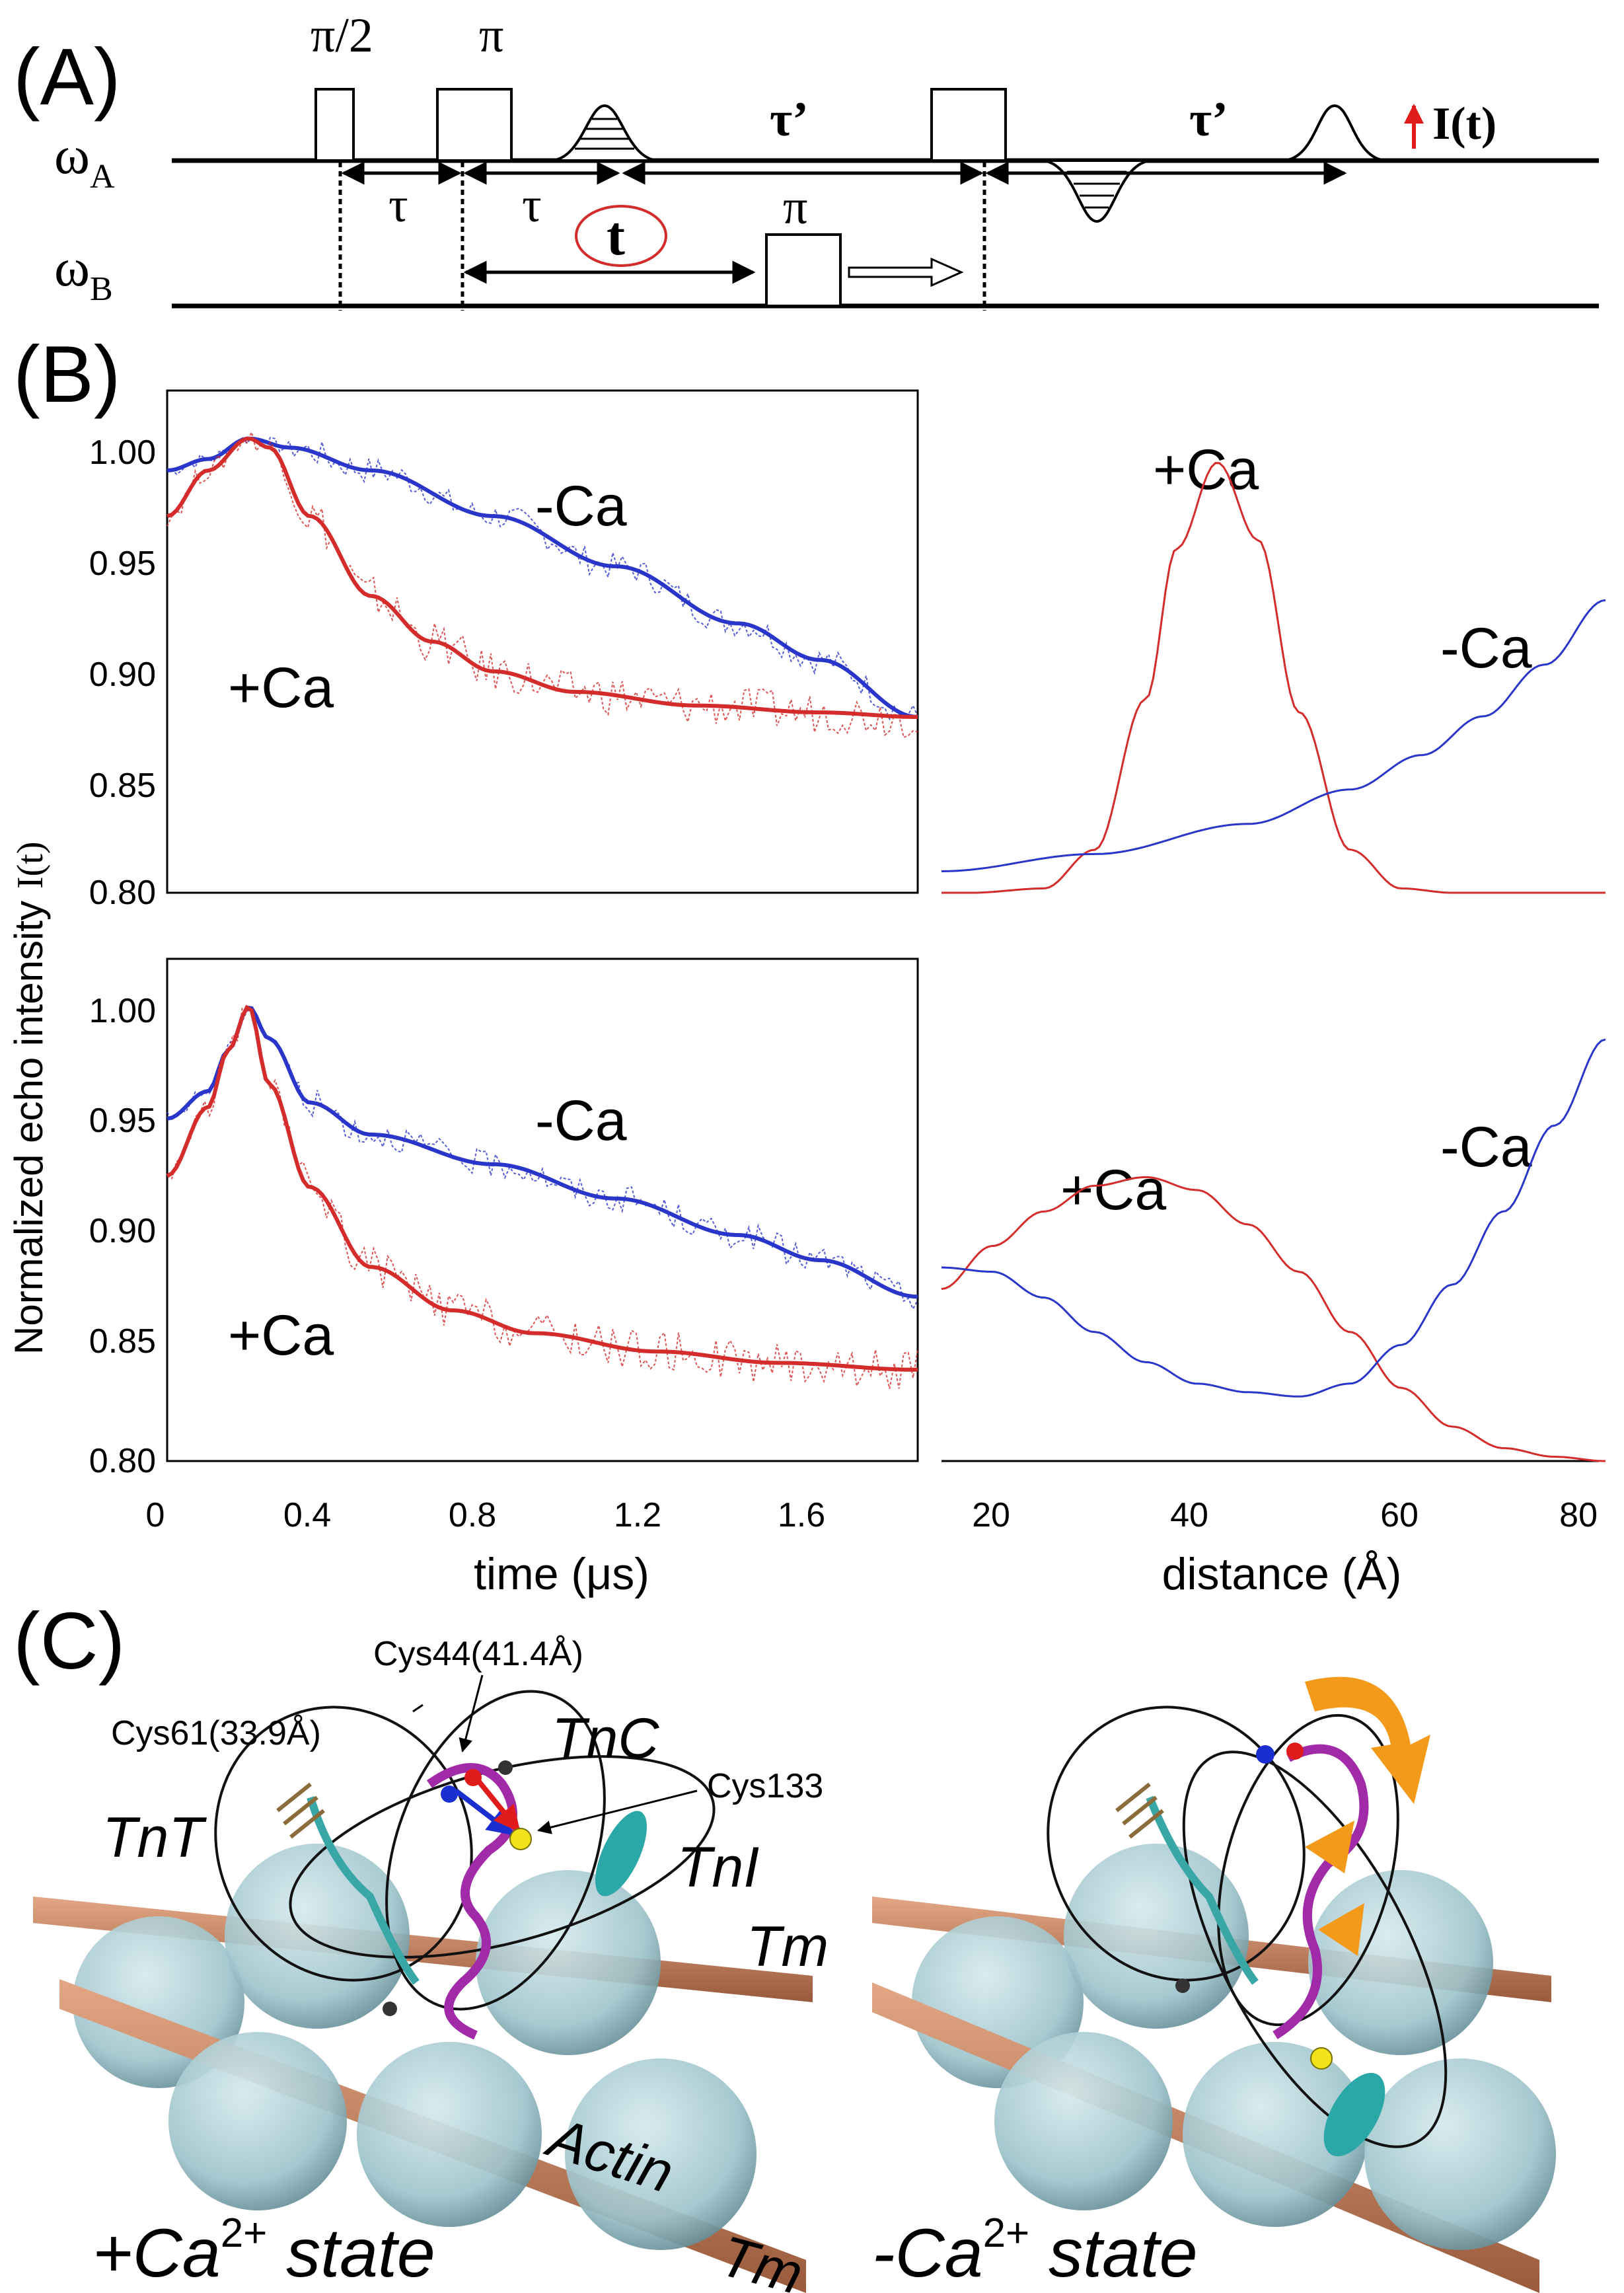 The width and height of the screenshot is (1624, 2293). What do you see at coordinates (606, 1738) in the screenshot?
I see `tnc-label: TnC` at bounding box center [606, 1738].